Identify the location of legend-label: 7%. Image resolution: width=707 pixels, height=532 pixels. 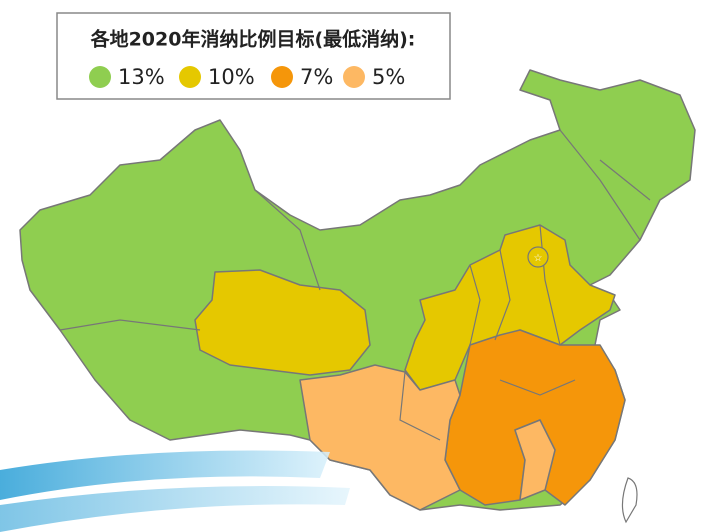
(316, 77).